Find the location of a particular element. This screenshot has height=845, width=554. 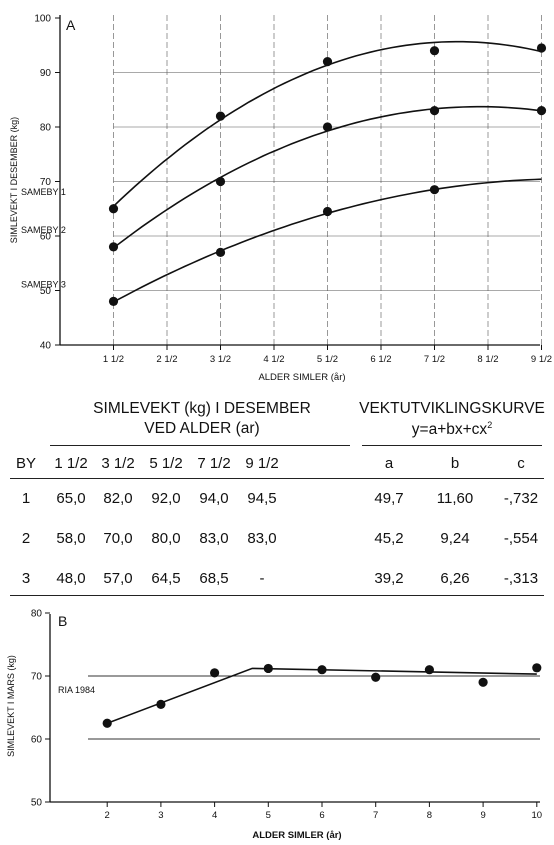

fit-line is located at coordinates (321, 696).